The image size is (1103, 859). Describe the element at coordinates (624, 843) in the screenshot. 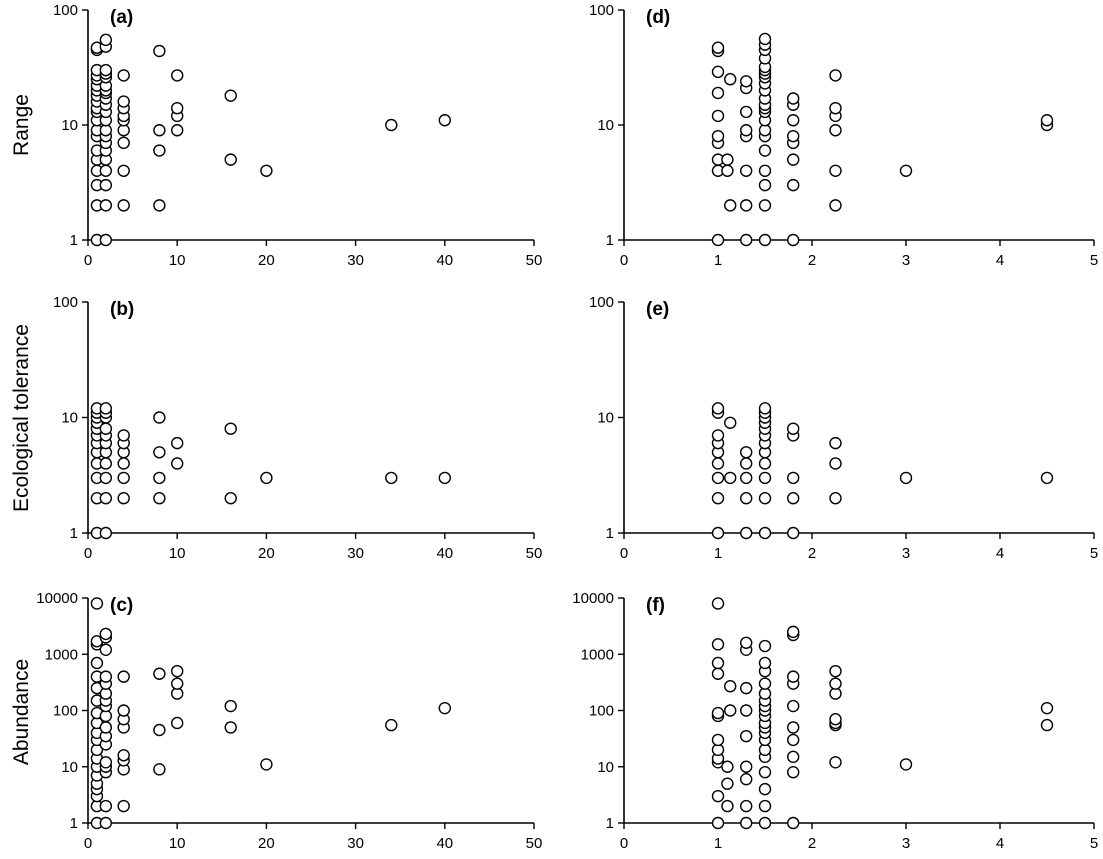

I see `x-tick-label: 0` at that location.